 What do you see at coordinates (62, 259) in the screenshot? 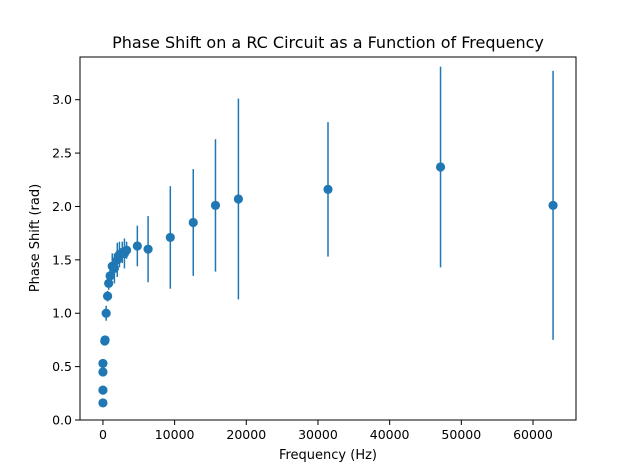
I see `y-tick-label: 1.5` at bounding box center [62, 259].